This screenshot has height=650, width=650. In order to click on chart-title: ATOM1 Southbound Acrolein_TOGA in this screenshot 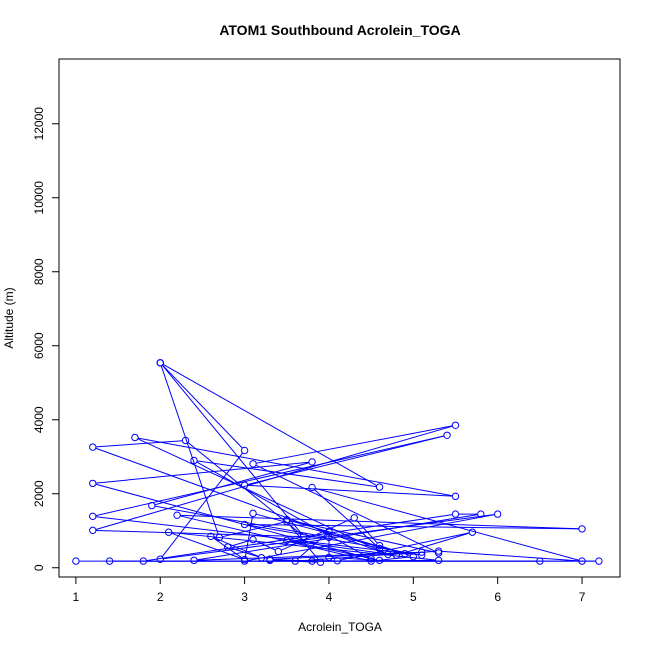, I will do `click(339, 30)`.